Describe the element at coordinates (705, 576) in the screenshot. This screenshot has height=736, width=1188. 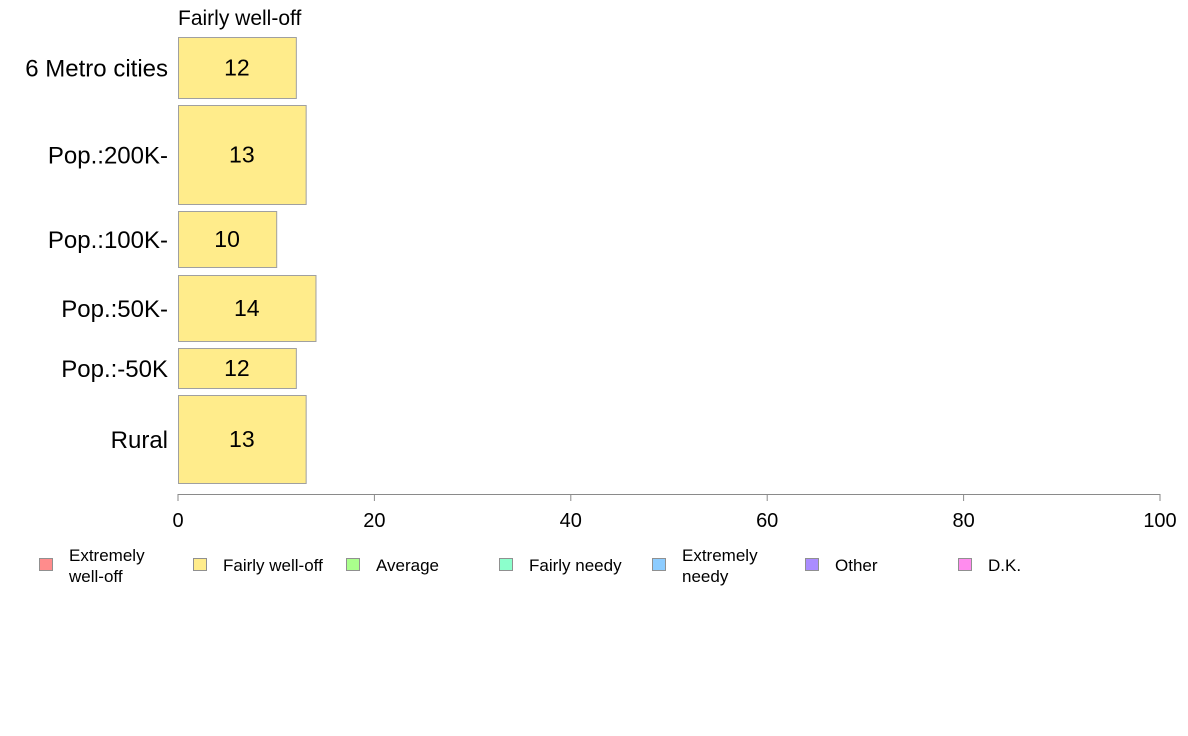
I see `legend-label-4-line-1: needy` at that location.